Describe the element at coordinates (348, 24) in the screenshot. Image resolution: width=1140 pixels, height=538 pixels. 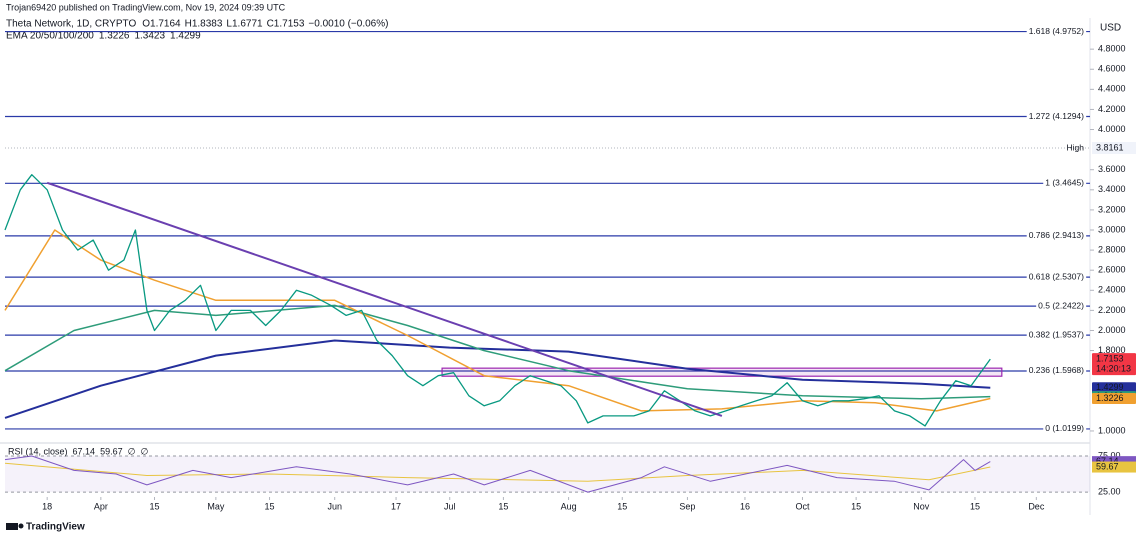
I see `header-text: −0.0010 (−0.06%)` at that location.